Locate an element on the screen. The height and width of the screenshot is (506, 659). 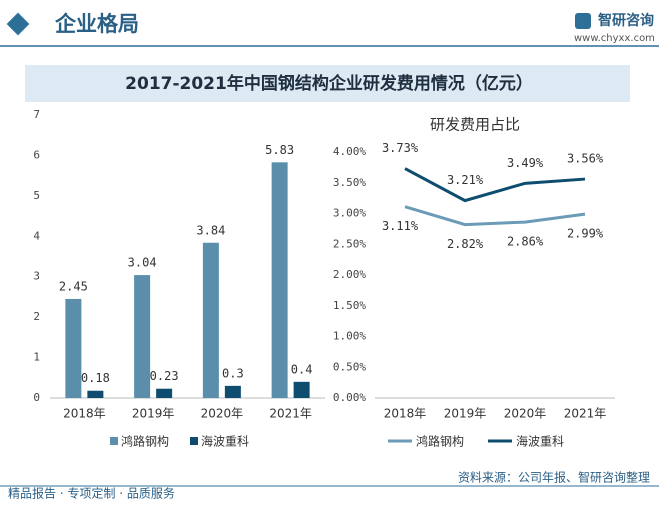
value-label: 2.45 is located at coordinates (73, 286).